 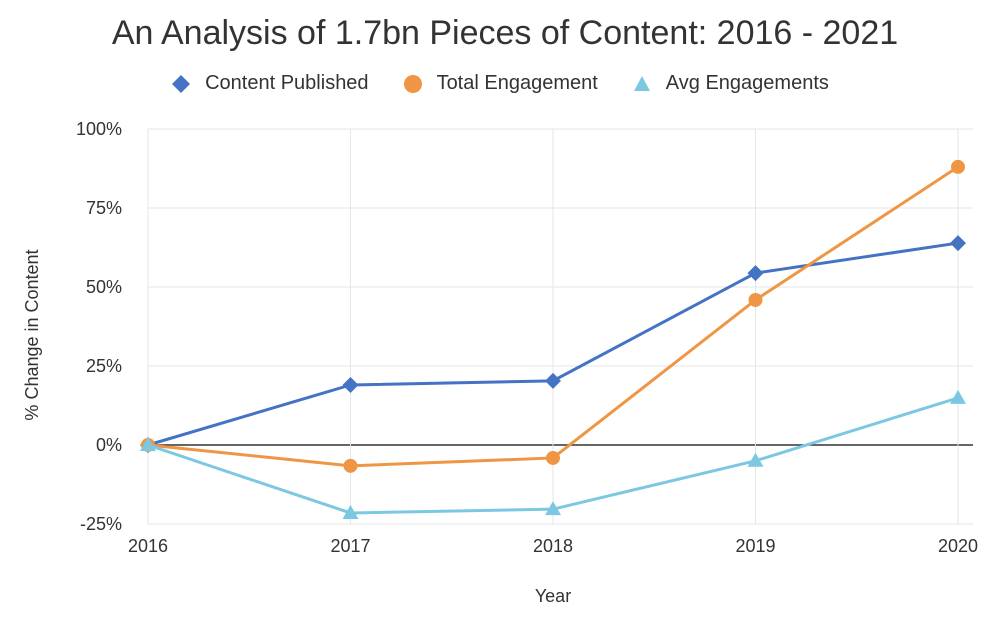 What do you see at coordinates (553, 546) in the screenshot?
I see `x-tick-label: 2018` at bounding box center [553, 546].